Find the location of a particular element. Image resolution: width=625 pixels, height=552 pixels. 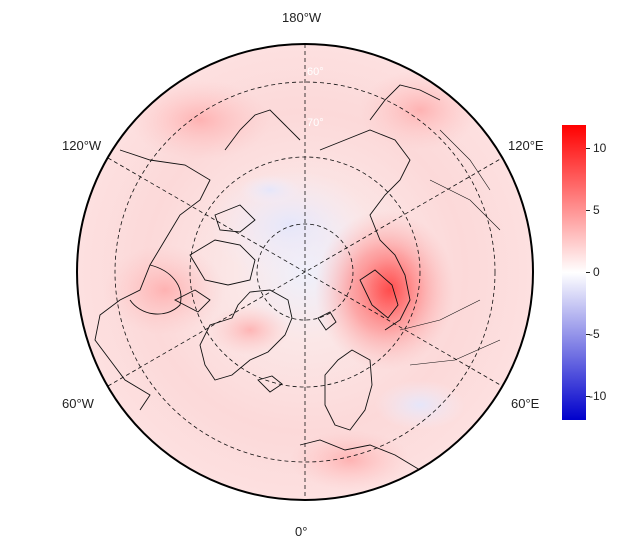

lon-label-lower-right: 60°E is located at coordinates (525, 403).